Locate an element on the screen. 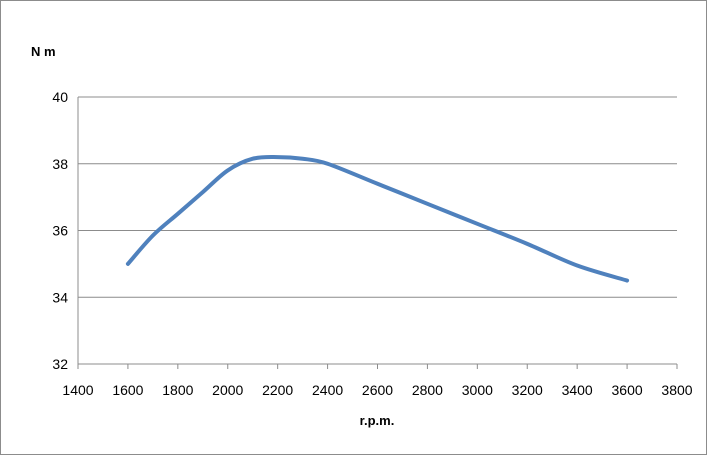 Image resolution: width=707 pixels, height=456 pixels. x-tick-label: 3400 is located at coordinates (577, 390).